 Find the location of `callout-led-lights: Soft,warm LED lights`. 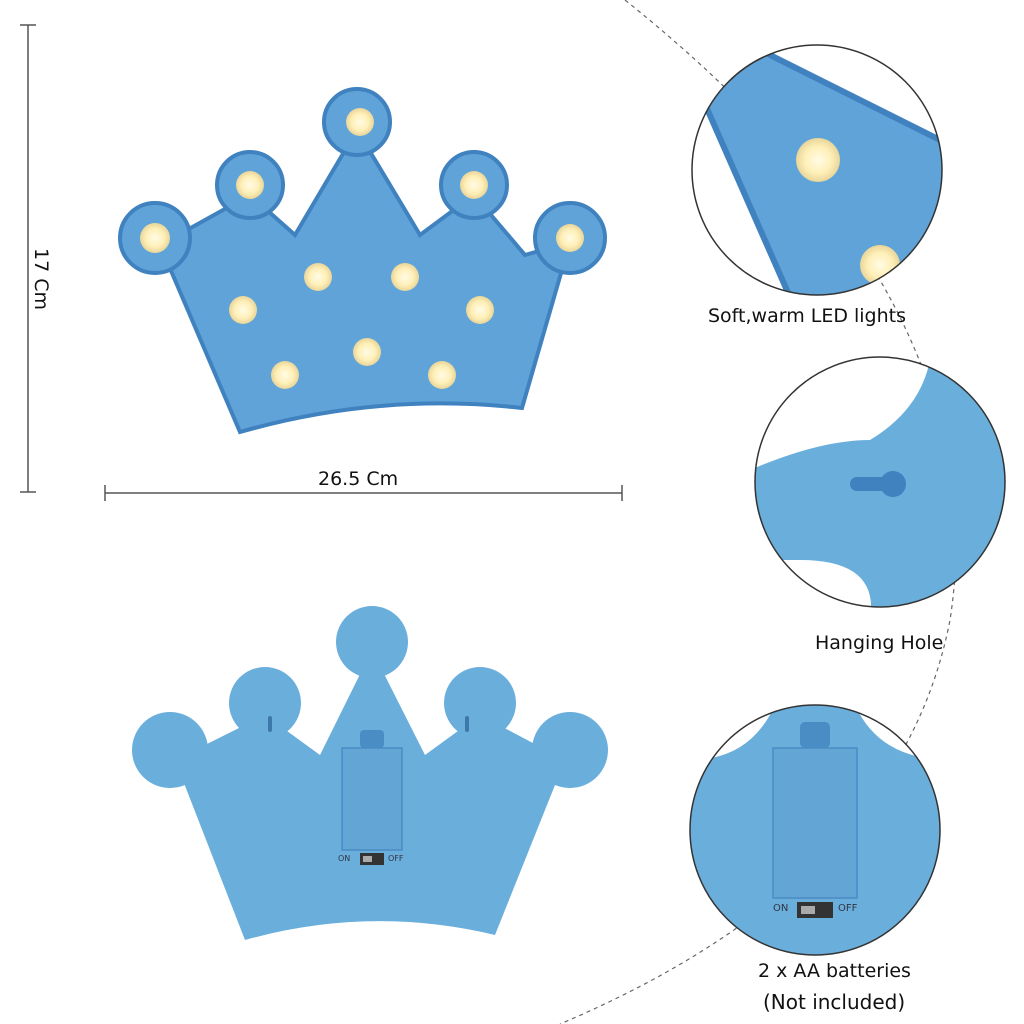

callout-led-lights: Soft,warm LED lights is located at coordinates (807, 316).